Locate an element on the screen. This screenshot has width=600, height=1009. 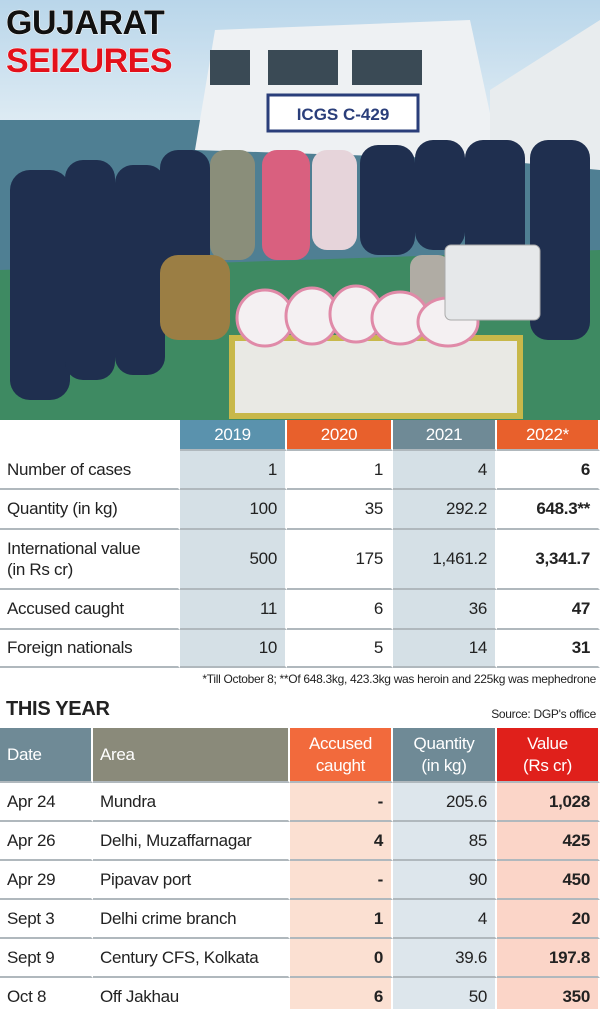
row-label: International value (in Rs cr) is located at coordinates (90, 560).